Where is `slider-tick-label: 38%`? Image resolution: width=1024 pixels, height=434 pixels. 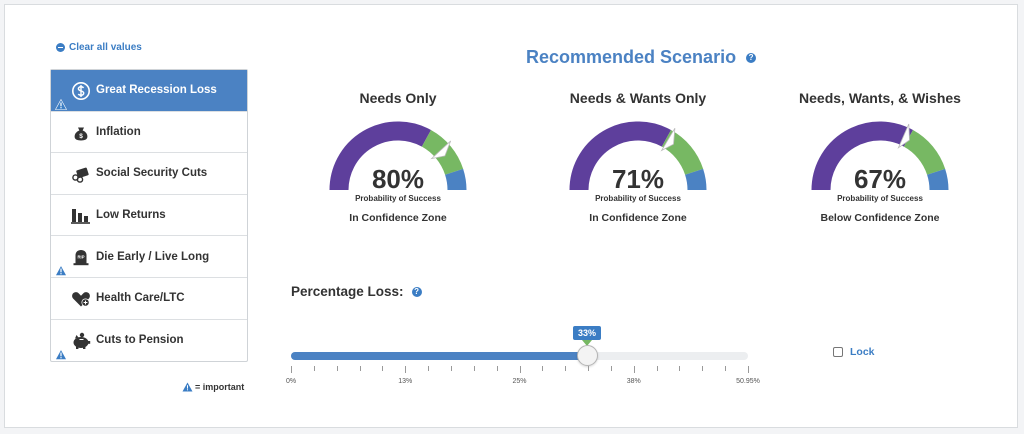
slider-tick-label: 38% is located at coordinates (633, 381).